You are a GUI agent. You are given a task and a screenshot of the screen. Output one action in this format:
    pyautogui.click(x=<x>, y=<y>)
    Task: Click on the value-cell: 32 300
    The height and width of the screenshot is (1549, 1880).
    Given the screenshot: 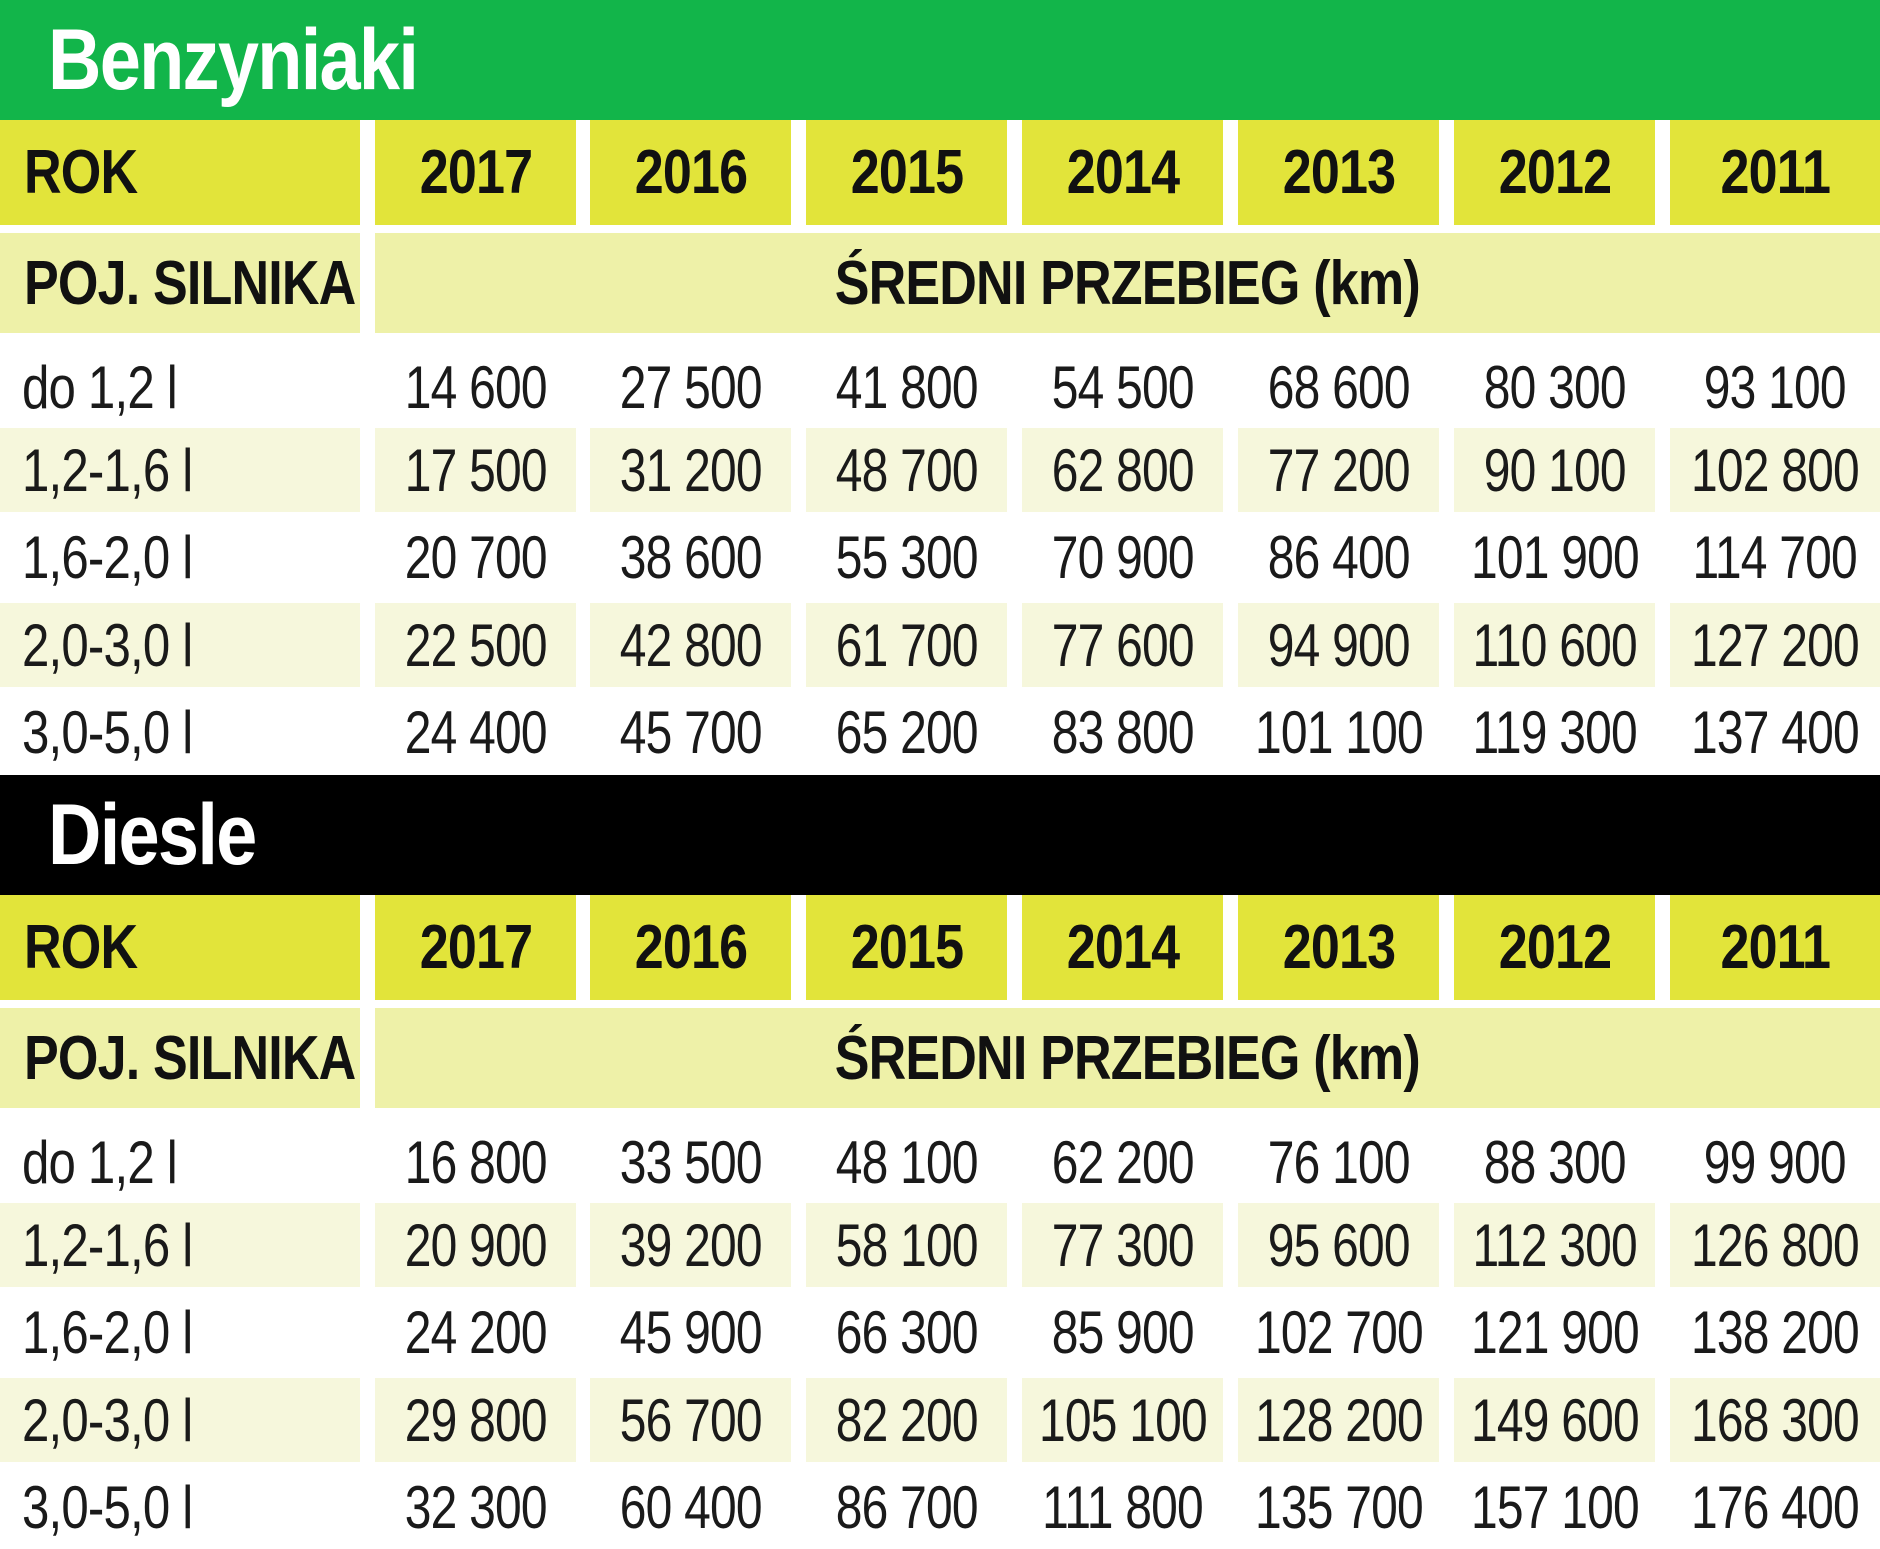 What is the action you would take?
    pyautogui.click(x=475, y=1507)
    